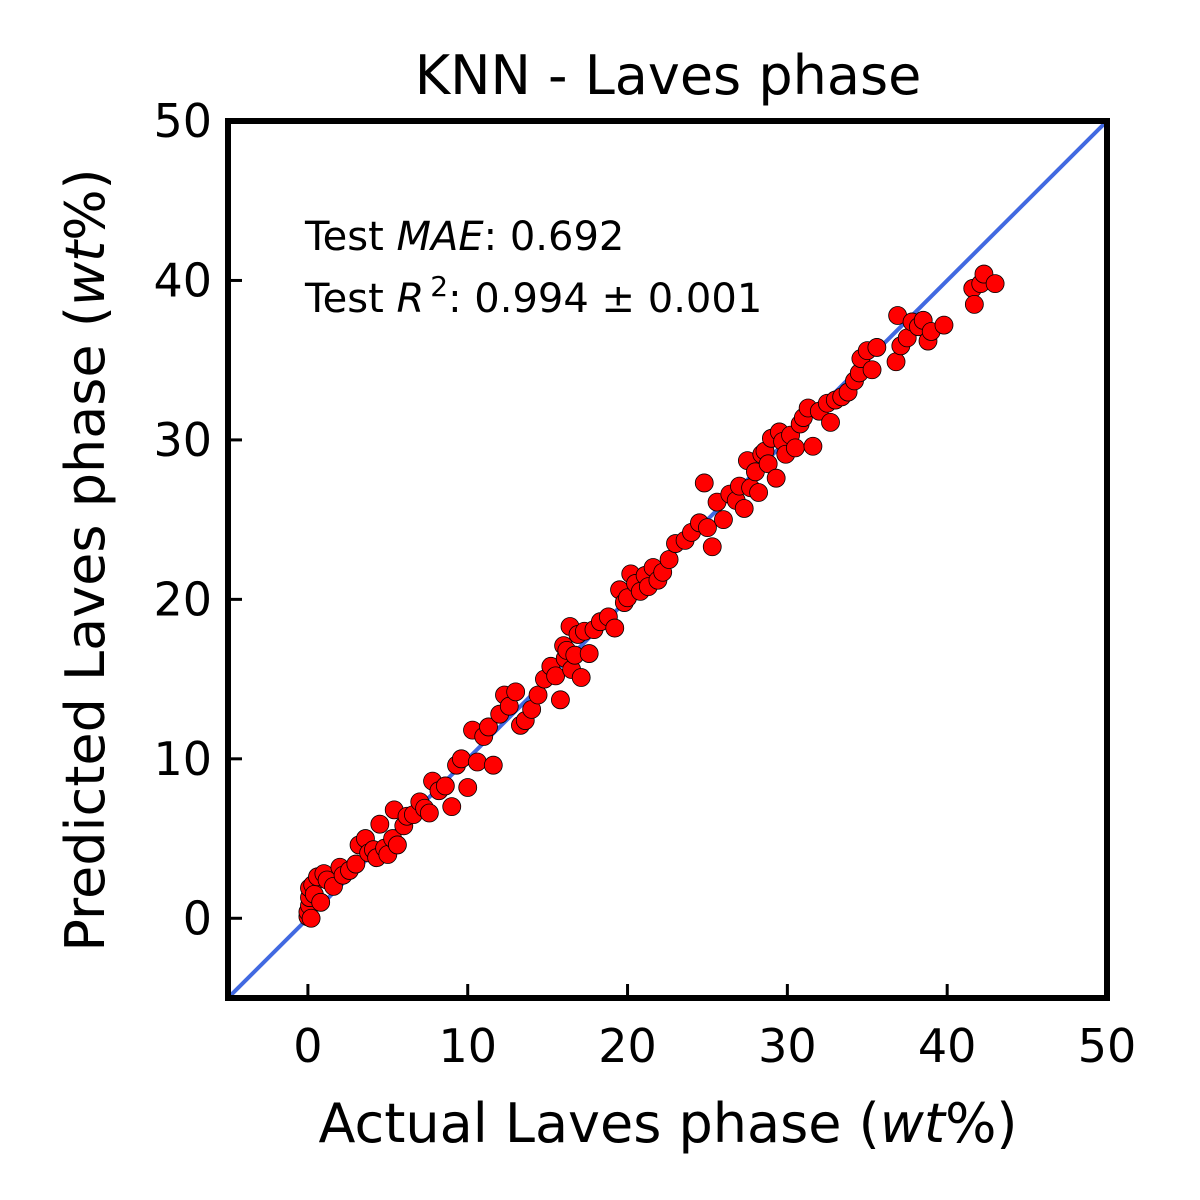 The height and width of the screenshot is (1200, 1200). I want to click on y-tick-label: 0, so click(197, 918).